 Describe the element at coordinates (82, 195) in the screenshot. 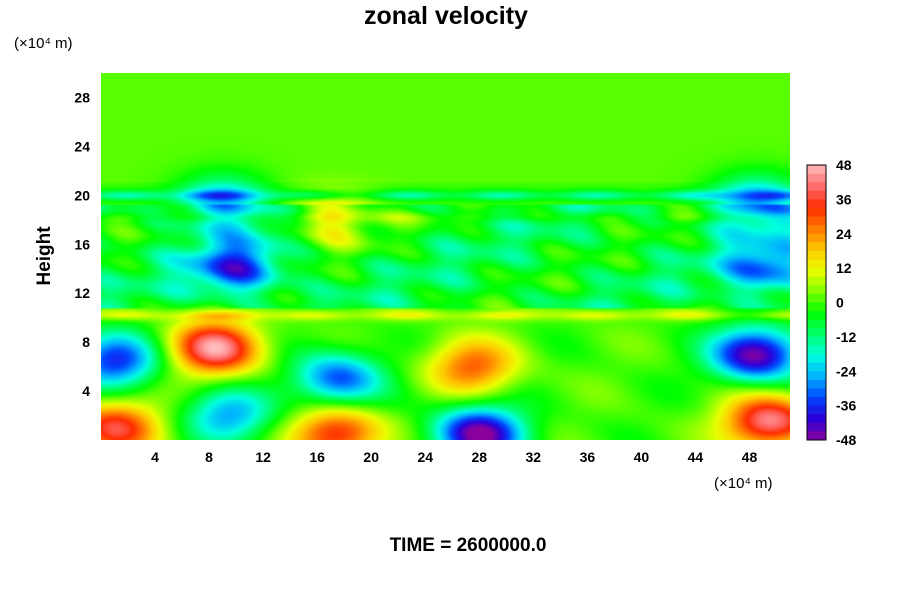

I see `y-tick-label: 20` at that location.